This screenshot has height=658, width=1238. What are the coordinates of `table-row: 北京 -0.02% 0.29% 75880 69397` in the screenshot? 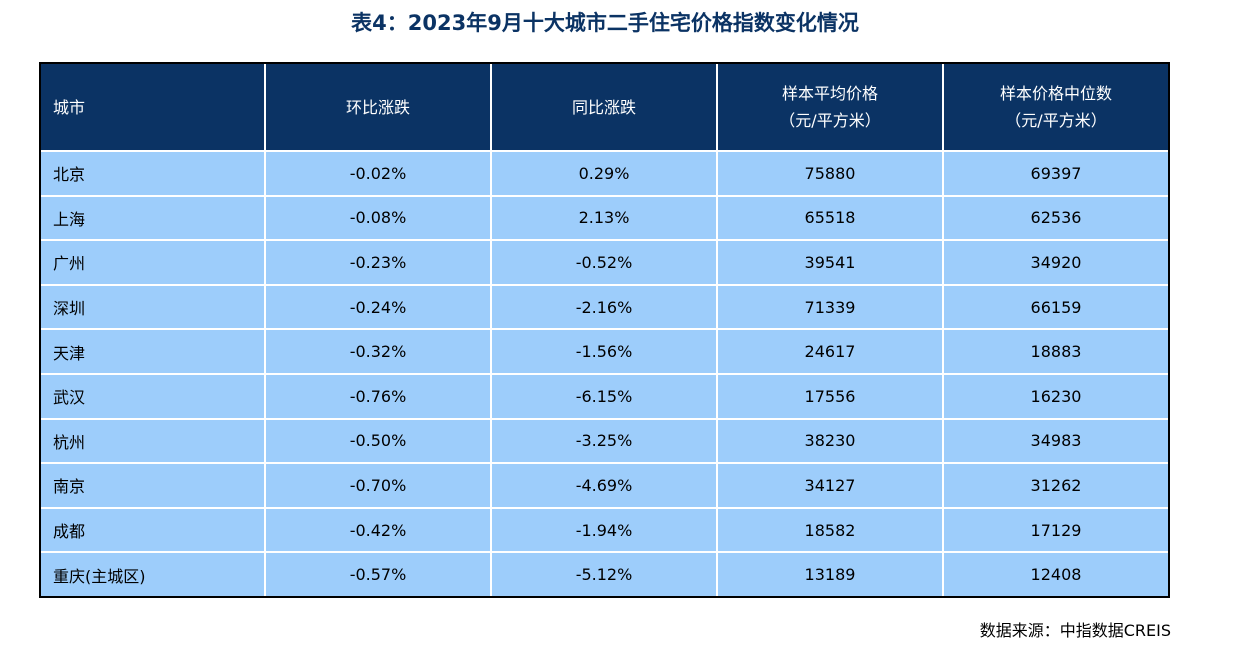 It's located at (604, 174).